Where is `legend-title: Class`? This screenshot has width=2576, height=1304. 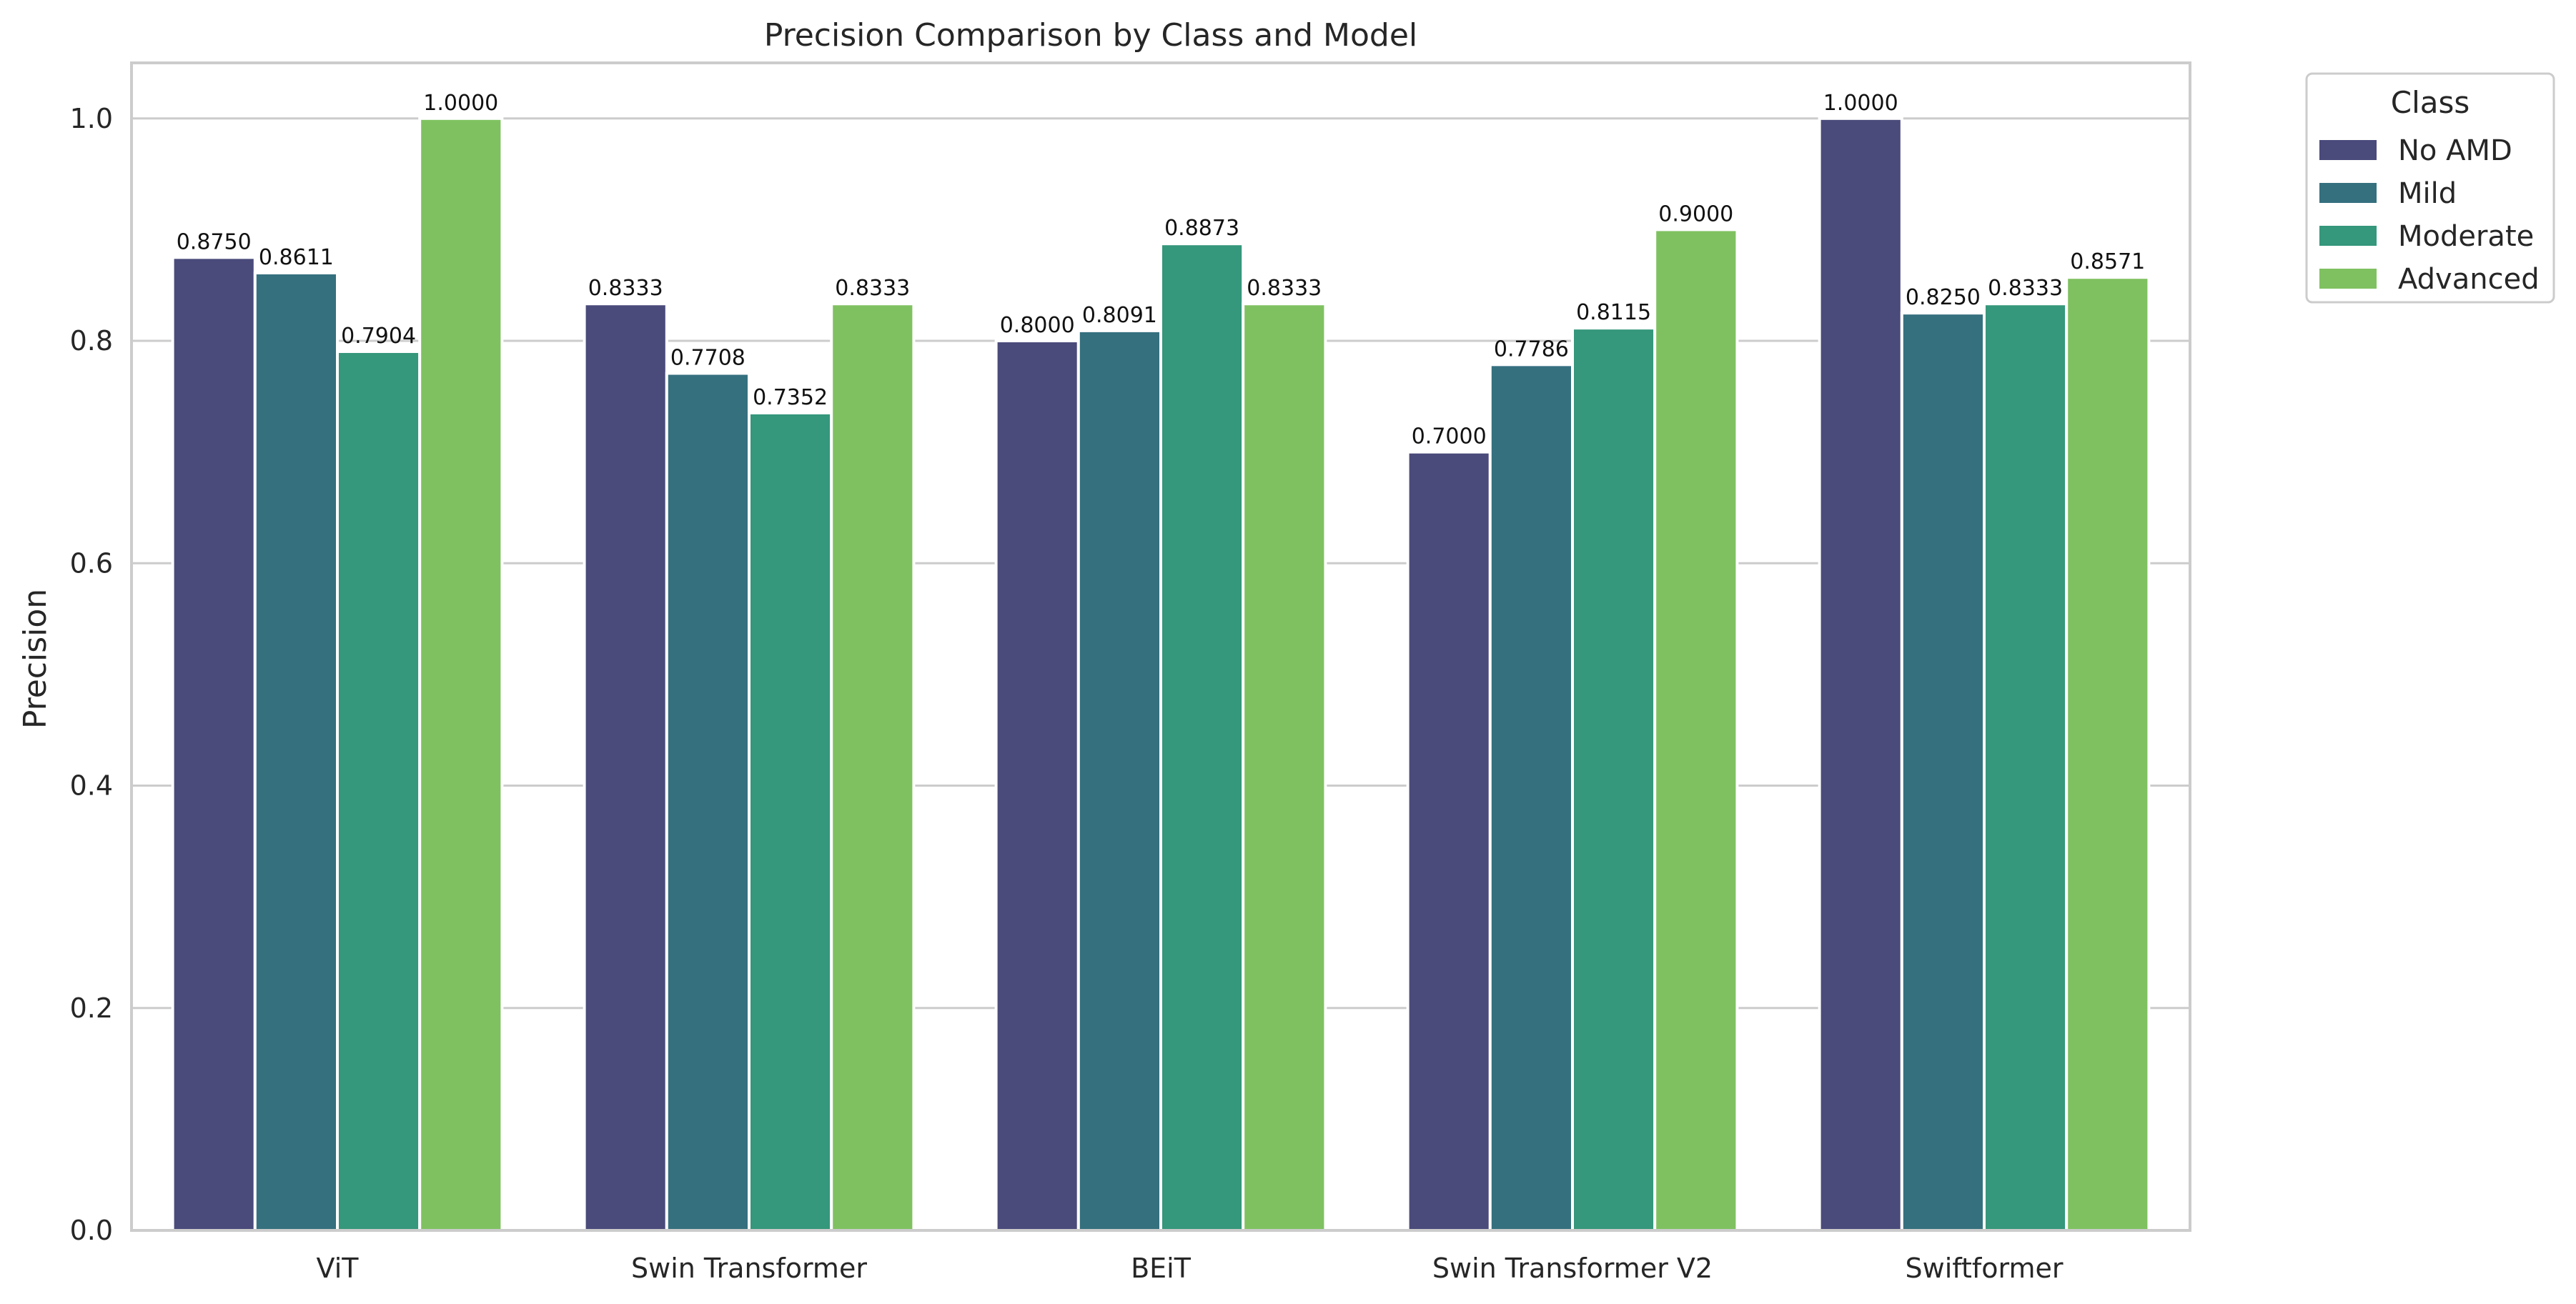
legend-title: Class is located at coordinates (2431, 103).